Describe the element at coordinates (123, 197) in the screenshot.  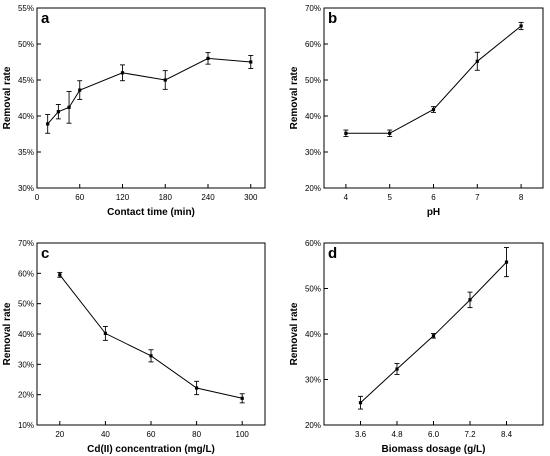
I see `x-tick-label: 120` at that location.